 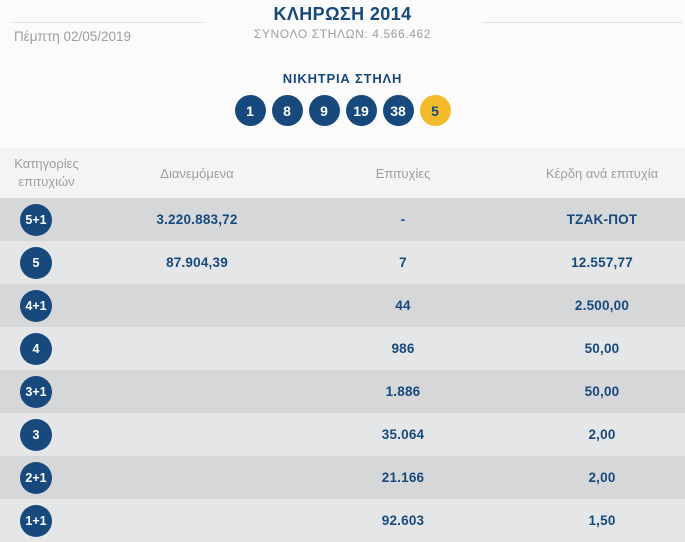 What do you see at coordinates (403, 477) in the screenshot?
I see `wins-value: 21.166` at bounding box center [403, 477].